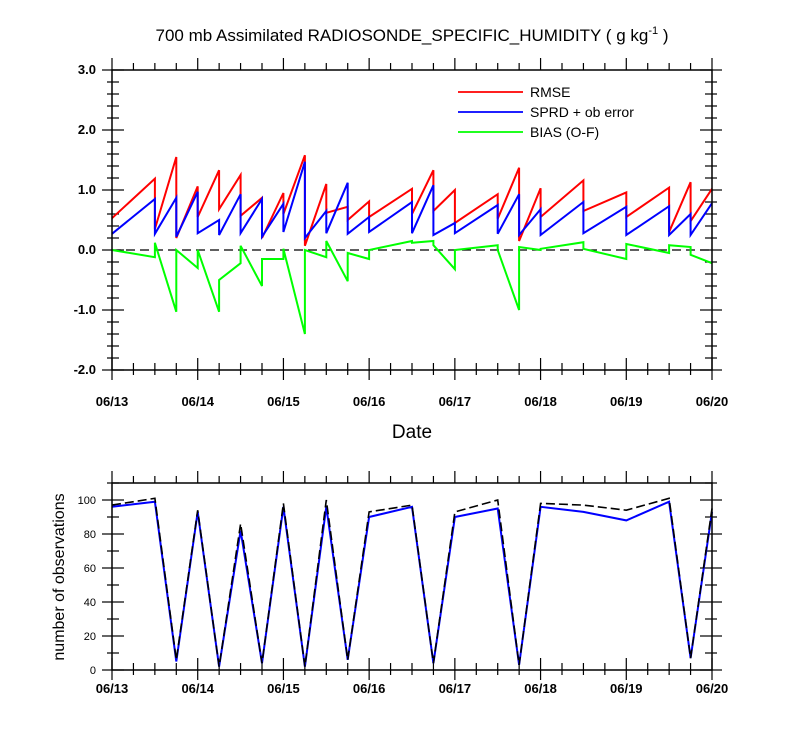 This screenshot has height=750, width=800. What do you see at coordinates (85, 309) in the screenshot?
I see `y-tick-label: -1.0` at bounding box center [85, 309].